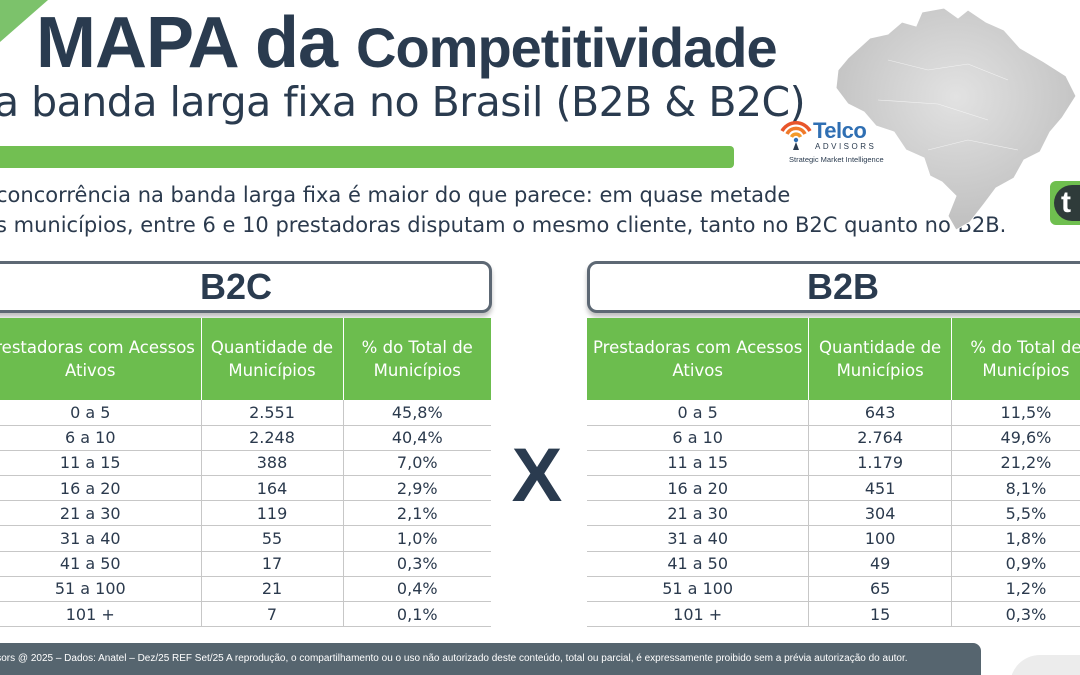 The height and width of the screenshot is (675, 1080). Describe the element at coordinates (245, 589) in the screenshot. I see `table-row: 51 a 100 21 0,4%` at that location.